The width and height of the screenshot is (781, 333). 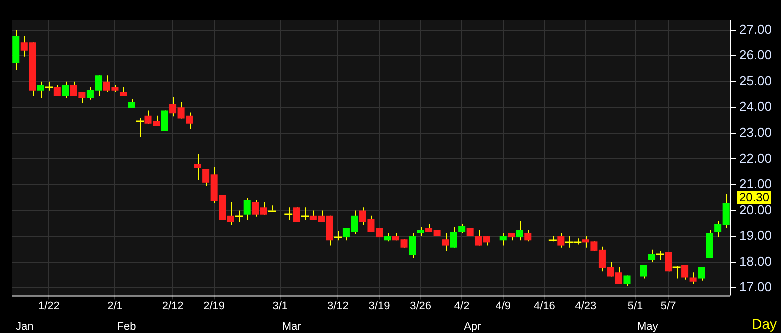 What do you see at coordinates (25, 327) in the screenshot?
I see `text: Jan` at bounding box center [25, 327].